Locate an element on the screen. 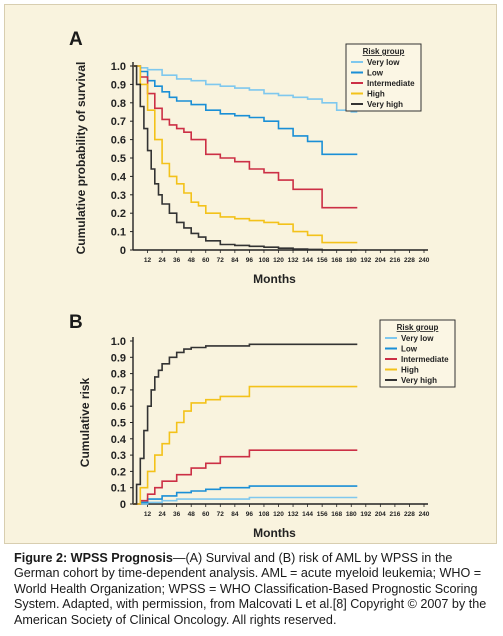  x-tick-label-b: 192 is located at coordinates (365, 514).